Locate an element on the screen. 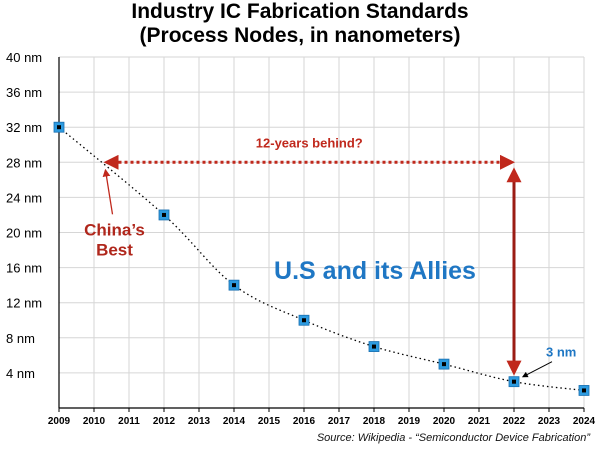 Image resolution: width=600 pixels, height=449 pixels. x-tick-label: 2013 is located at coordinates (199, 421).